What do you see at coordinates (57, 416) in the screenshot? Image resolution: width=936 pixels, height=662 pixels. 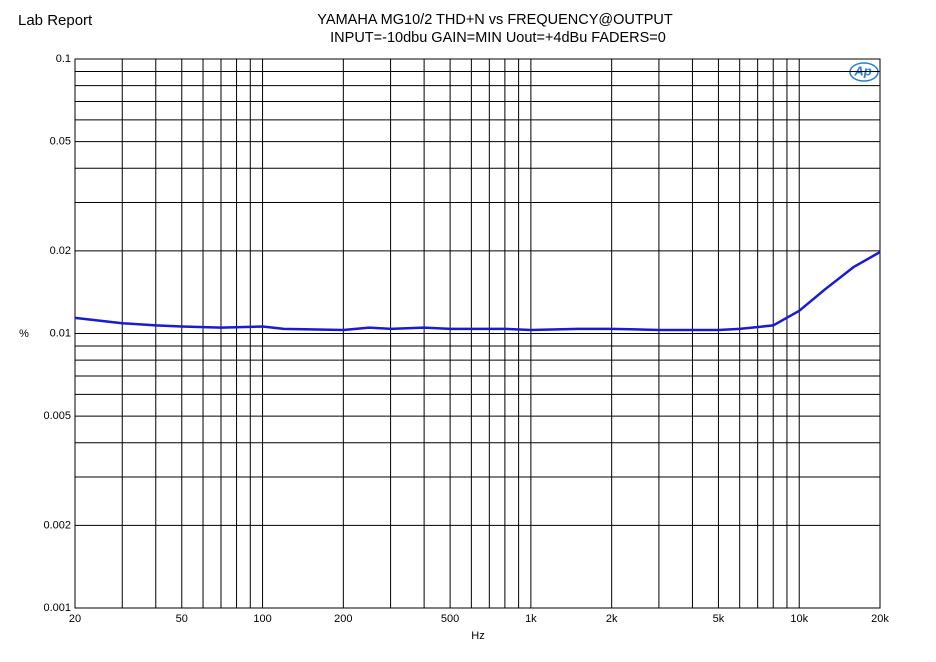 I see `y-tick-label: 0.005` at bounding box center [57, 416].